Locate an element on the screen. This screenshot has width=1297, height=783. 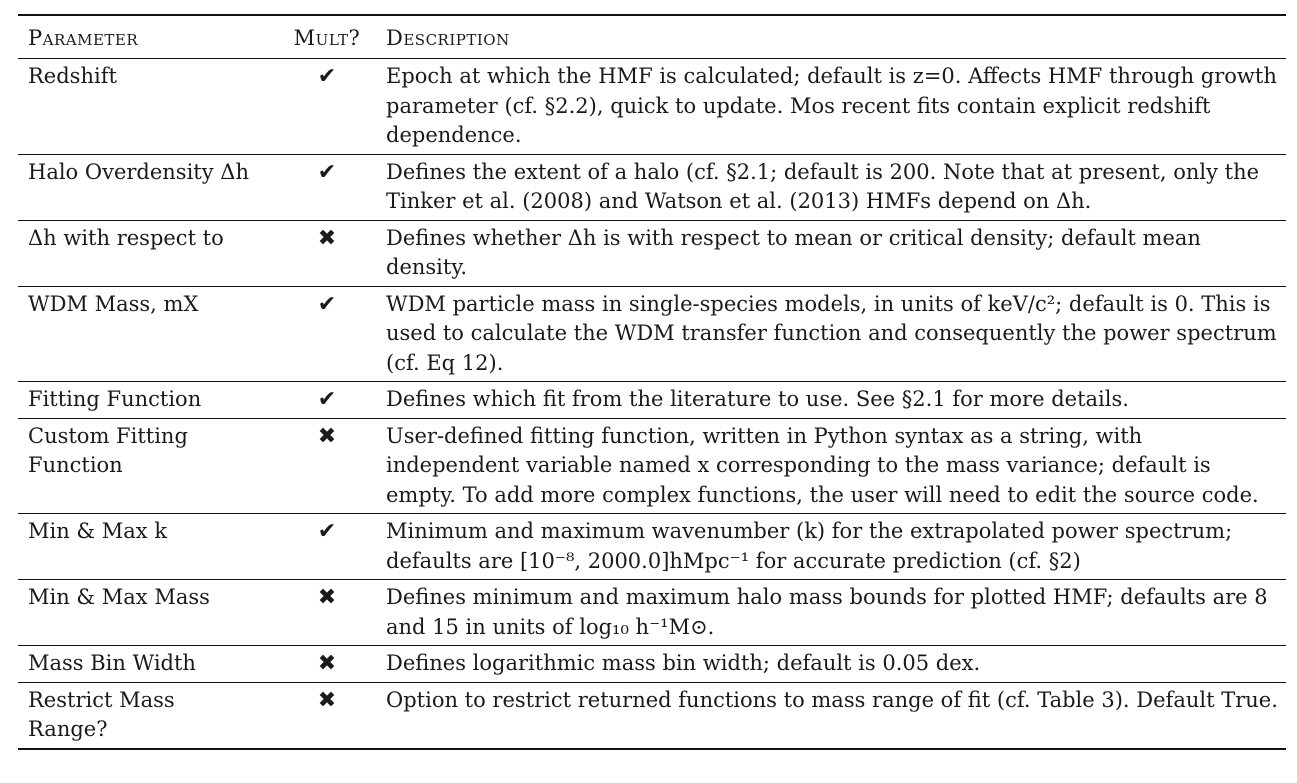
header-row: Parameter Mult? Description is located at coordinates (652, 37).